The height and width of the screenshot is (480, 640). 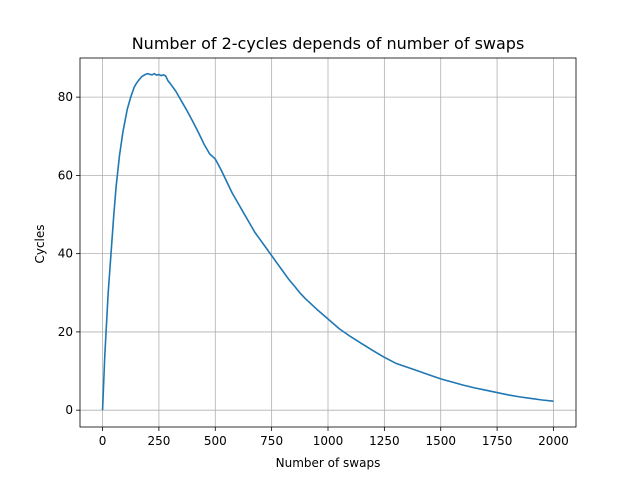 What do you see at coordinates (65, 332) in the screenshot?
I see `y-tick-label: 20` at bounding box center [65, 332].